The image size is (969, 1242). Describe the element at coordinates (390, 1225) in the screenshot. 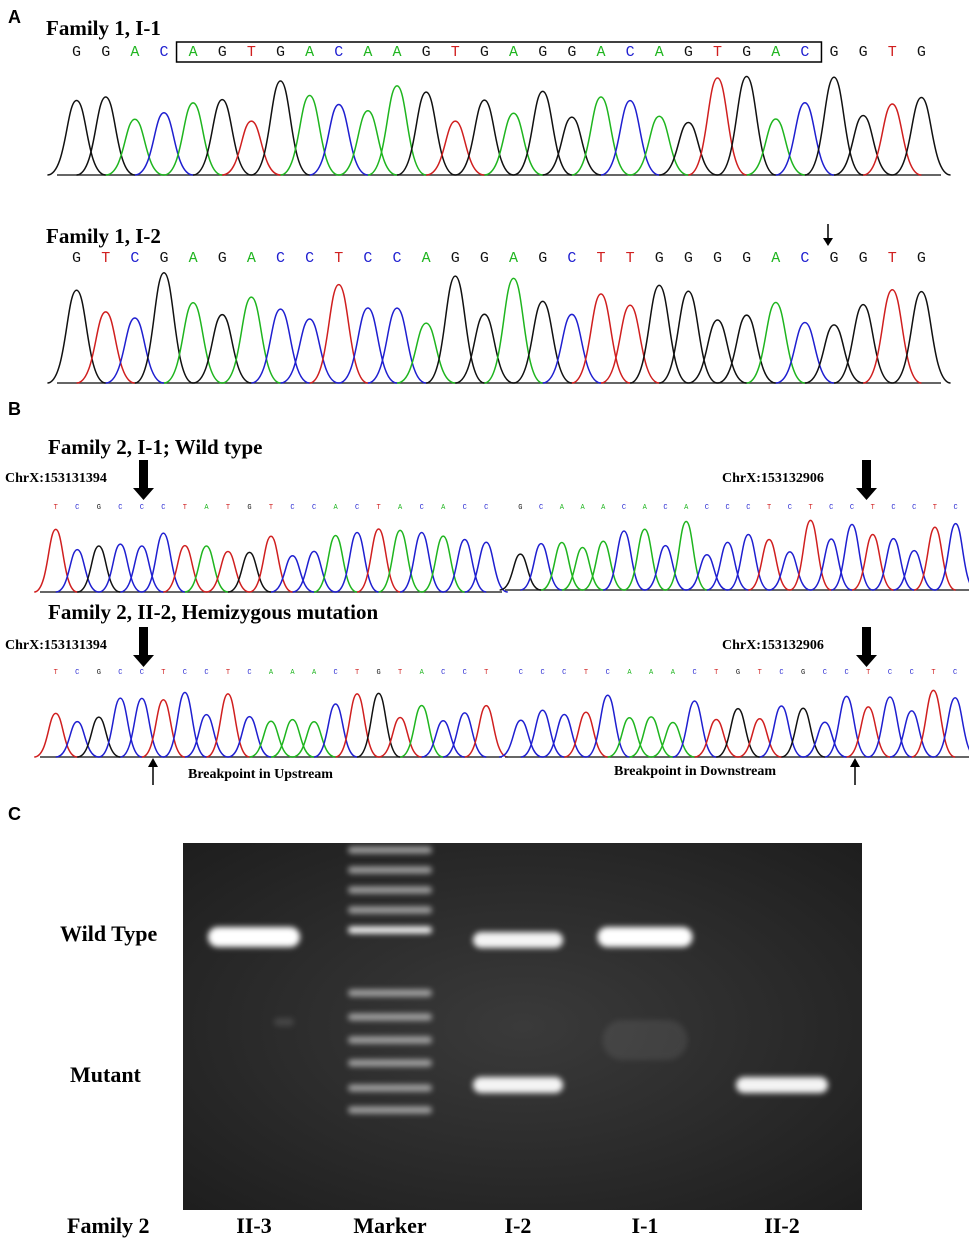

I see `lane-label: Marker` at that location.